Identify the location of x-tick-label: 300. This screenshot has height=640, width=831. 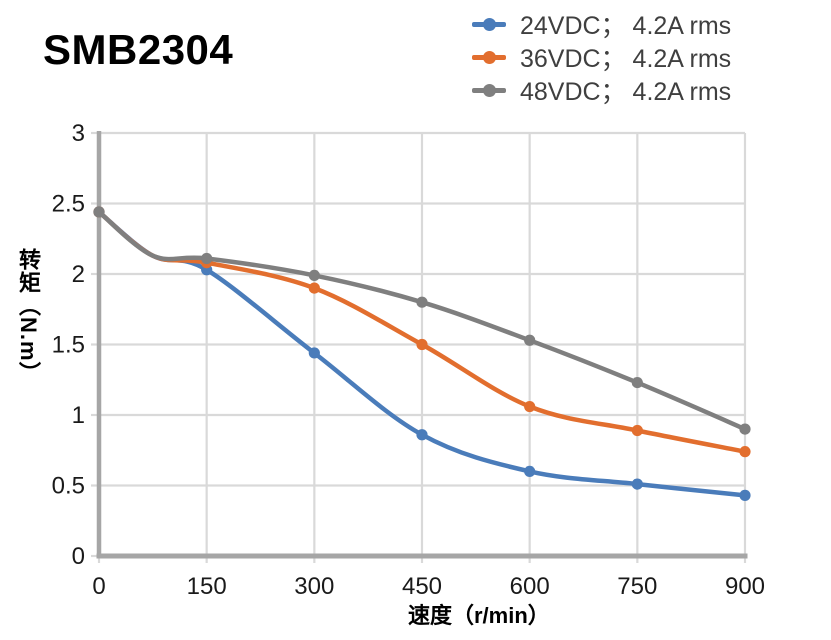
(314, 586).